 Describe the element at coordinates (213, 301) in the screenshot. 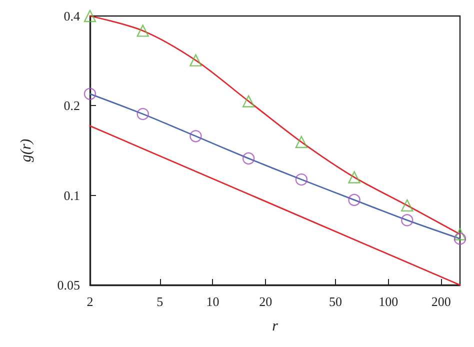

I see `x-tick-label: 10` at that location.